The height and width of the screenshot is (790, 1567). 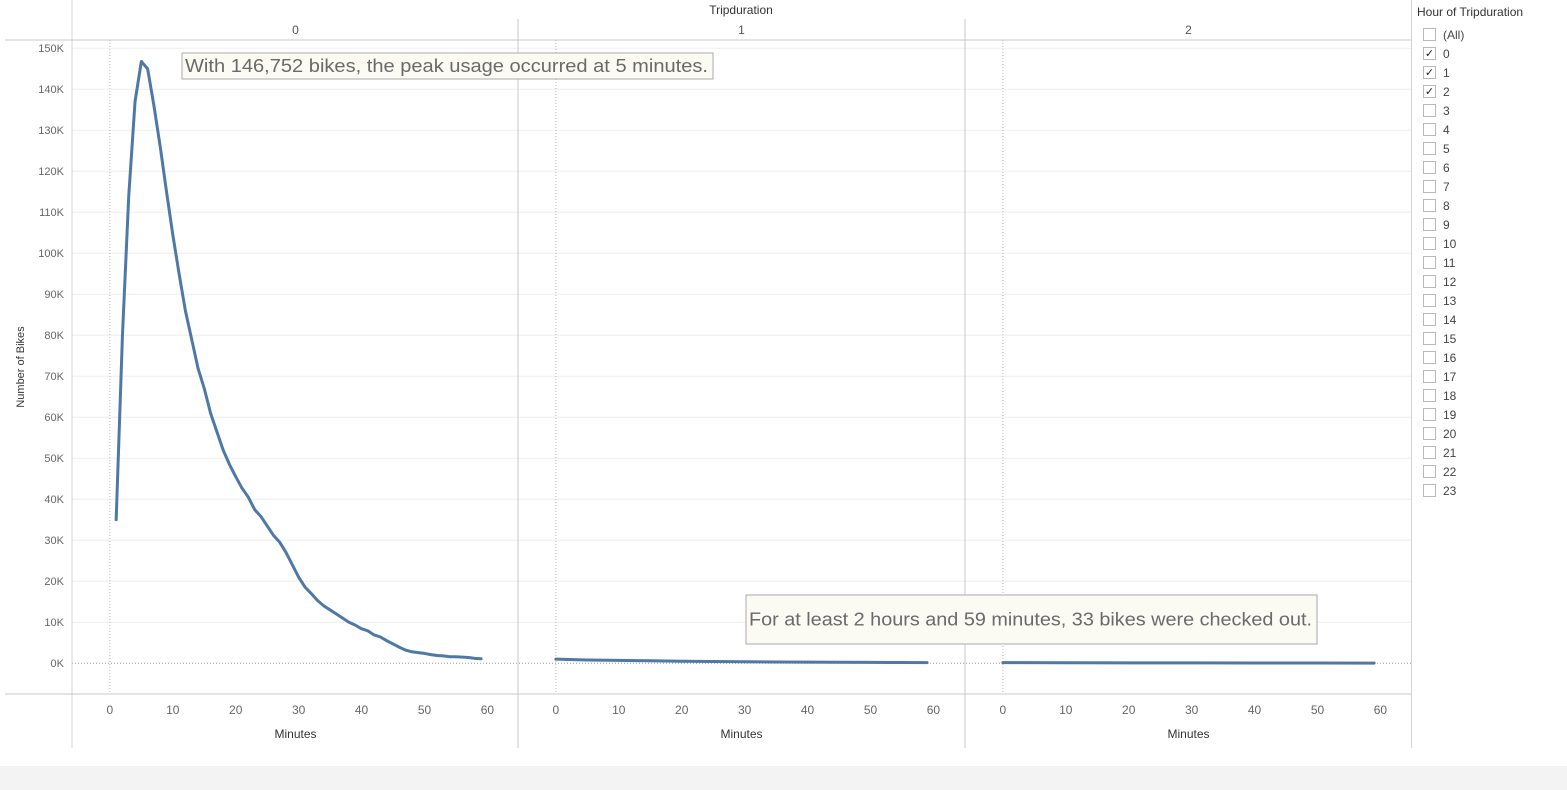 I want to click on filter-option-label: 2, so click(x=1446, y=91).